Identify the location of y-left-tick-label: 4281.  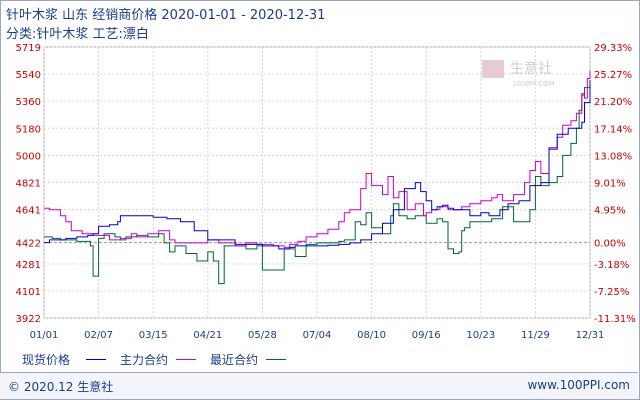
(28, 265).